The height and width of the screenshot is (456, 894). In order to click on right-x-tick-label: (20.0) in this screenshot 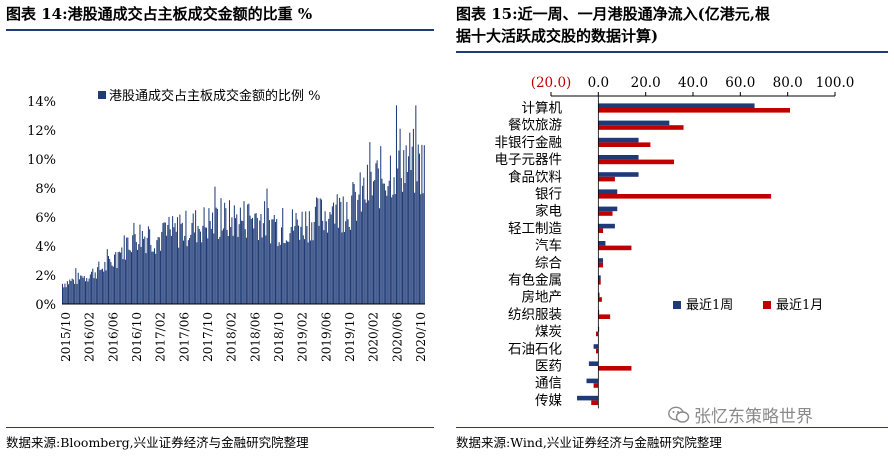, I will do `click(551, 83)`.